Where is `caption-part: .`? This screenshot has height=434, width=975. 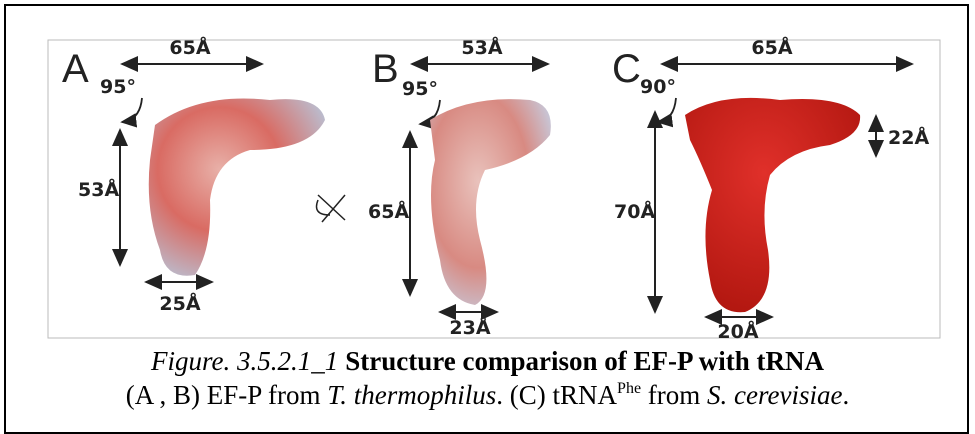
caption-part: . is located at coordinates (846, 395).